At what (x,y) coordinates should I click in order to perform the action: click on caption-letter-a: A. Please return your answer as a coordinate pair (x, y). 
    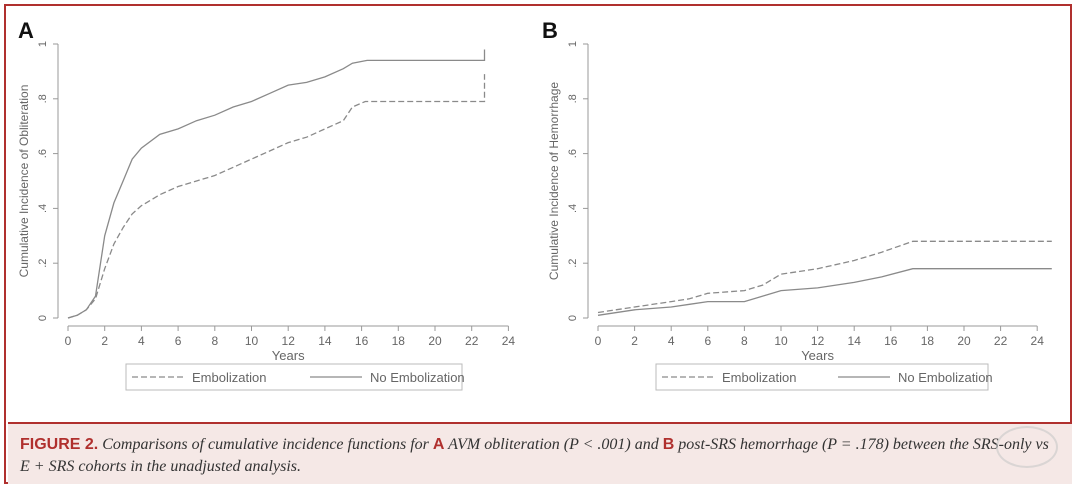
    Looking at the image, I should click on (438, 444).